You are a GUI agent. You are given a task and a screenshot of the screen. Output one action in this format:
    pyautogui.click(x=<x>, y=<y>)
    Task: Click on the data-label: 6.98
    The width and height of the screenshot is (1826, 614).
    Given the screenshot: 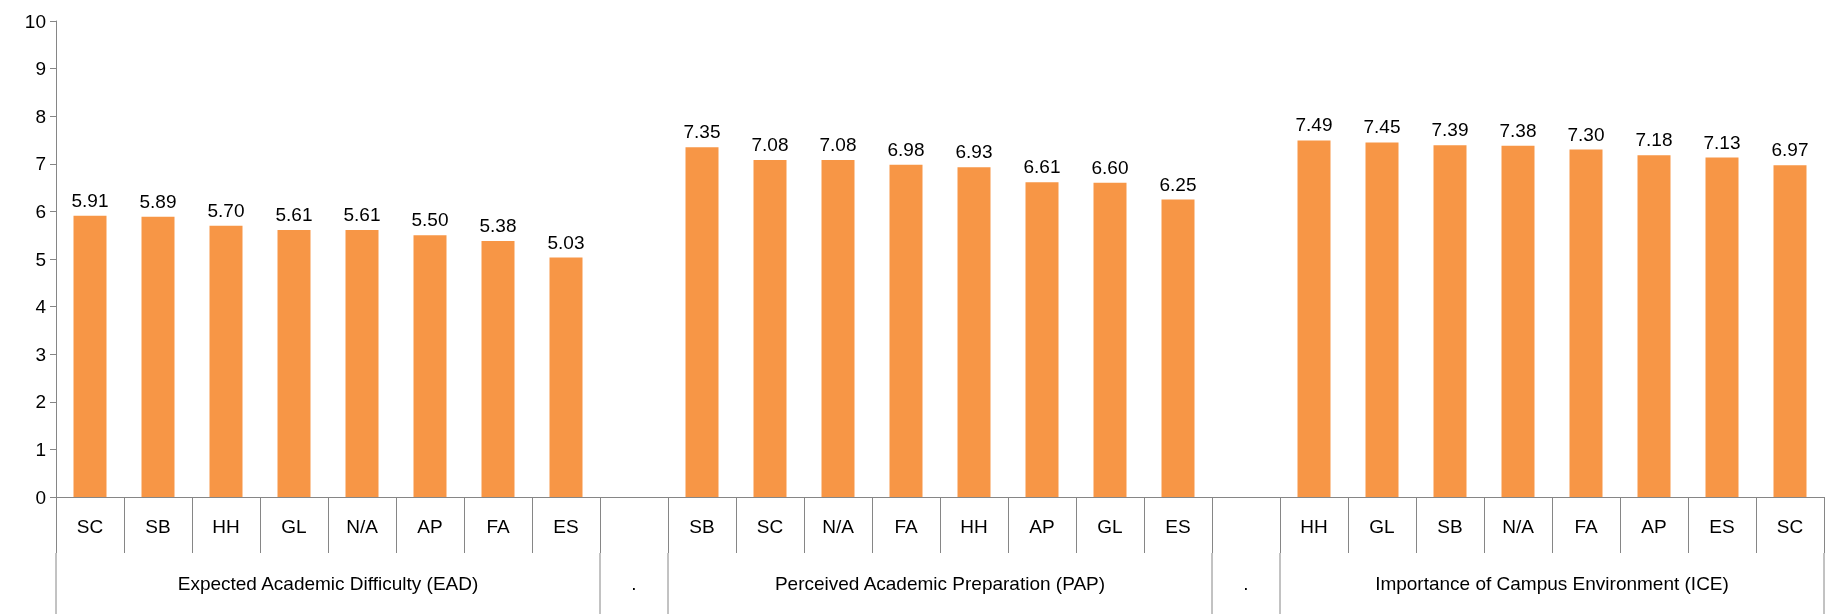 What is the action you would take?
    pyautogui.click(x=906, y=149)
    